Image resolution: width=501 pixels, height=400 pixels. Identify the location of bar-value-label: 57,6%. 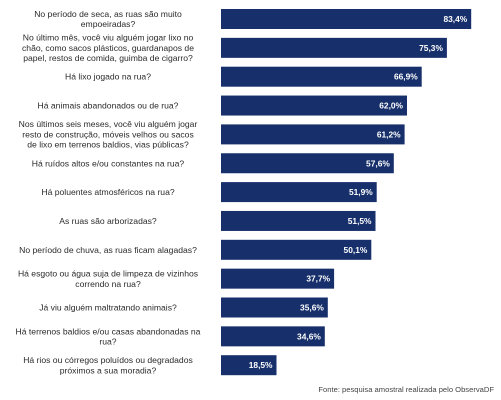
(378, 163).